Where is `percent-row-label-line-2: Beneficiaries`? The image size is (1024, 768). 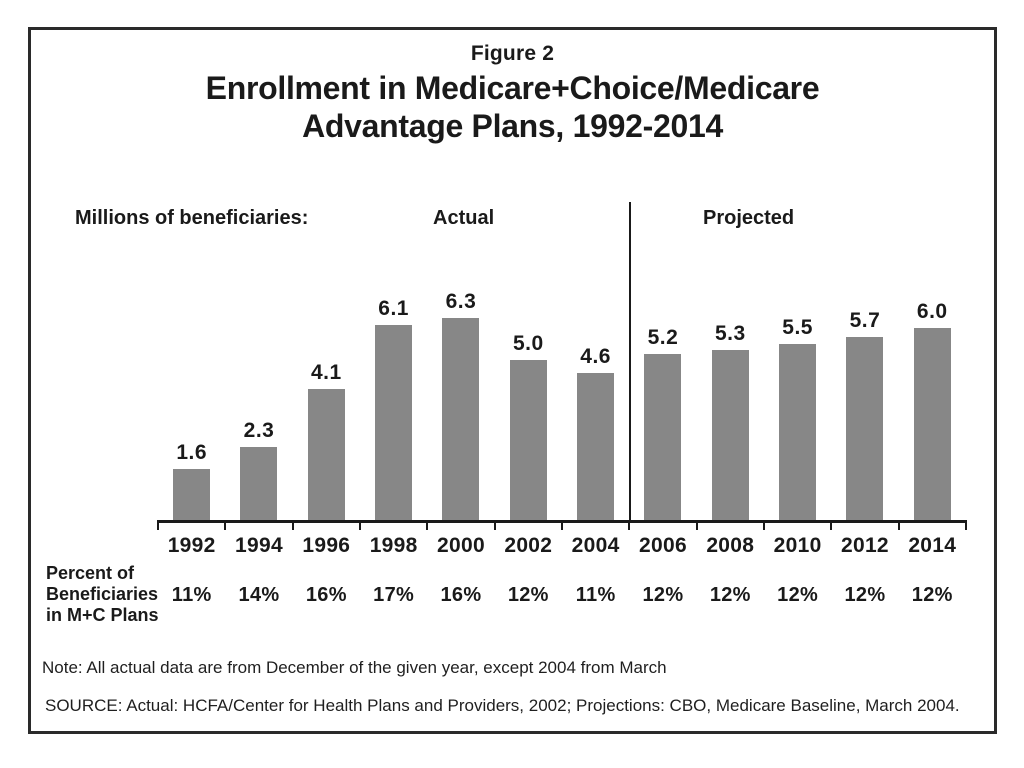 percent-row-label-line-2: Beneficiaries is located at coordinates (102, 594).